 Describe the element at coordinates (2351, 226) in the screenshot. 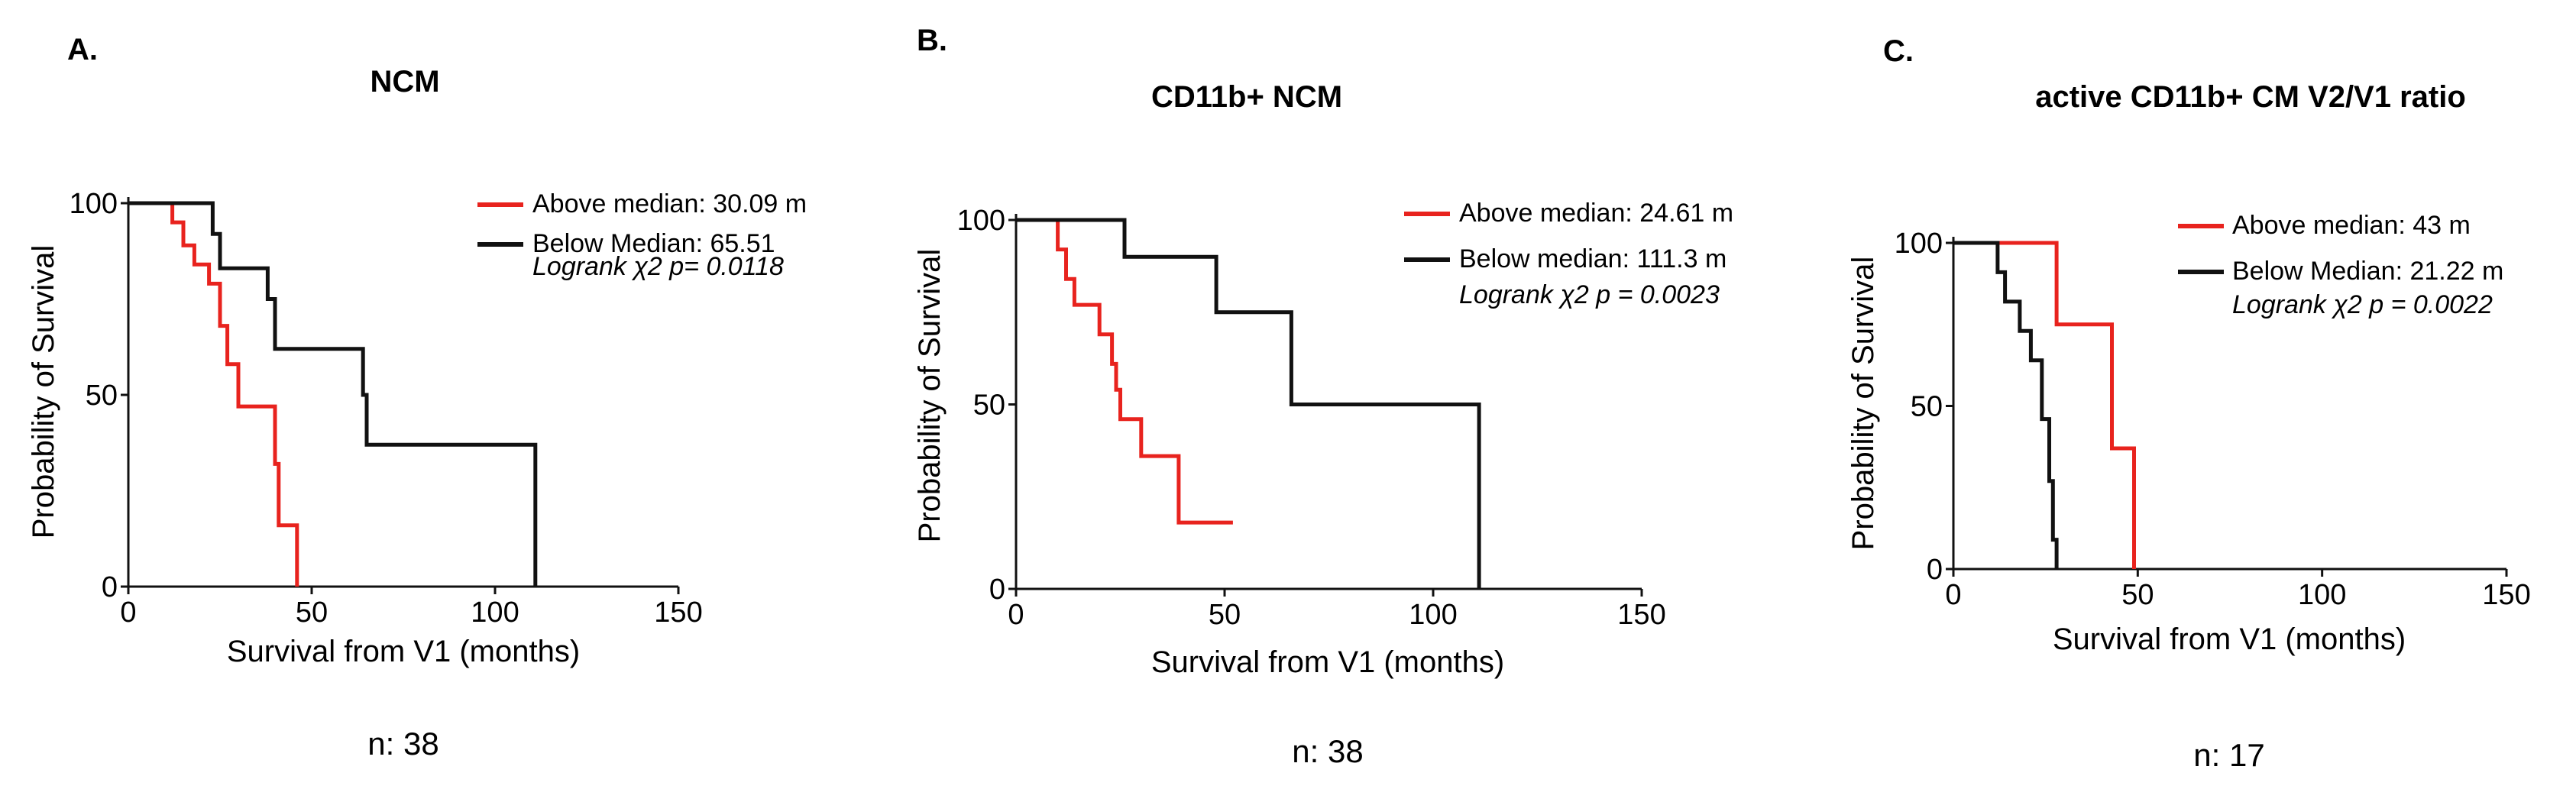

I see `legend-entry: Above median: 43 m` at that location.